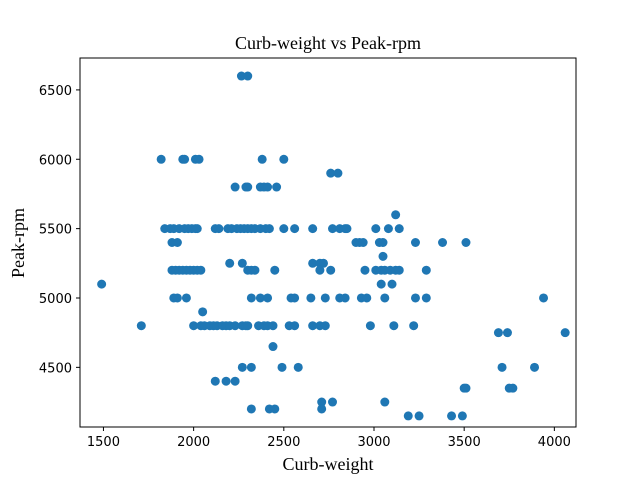  Describe the element at coordinates (55, 91) in the screenshot. I see `y-tick-label: 6500` at that location.